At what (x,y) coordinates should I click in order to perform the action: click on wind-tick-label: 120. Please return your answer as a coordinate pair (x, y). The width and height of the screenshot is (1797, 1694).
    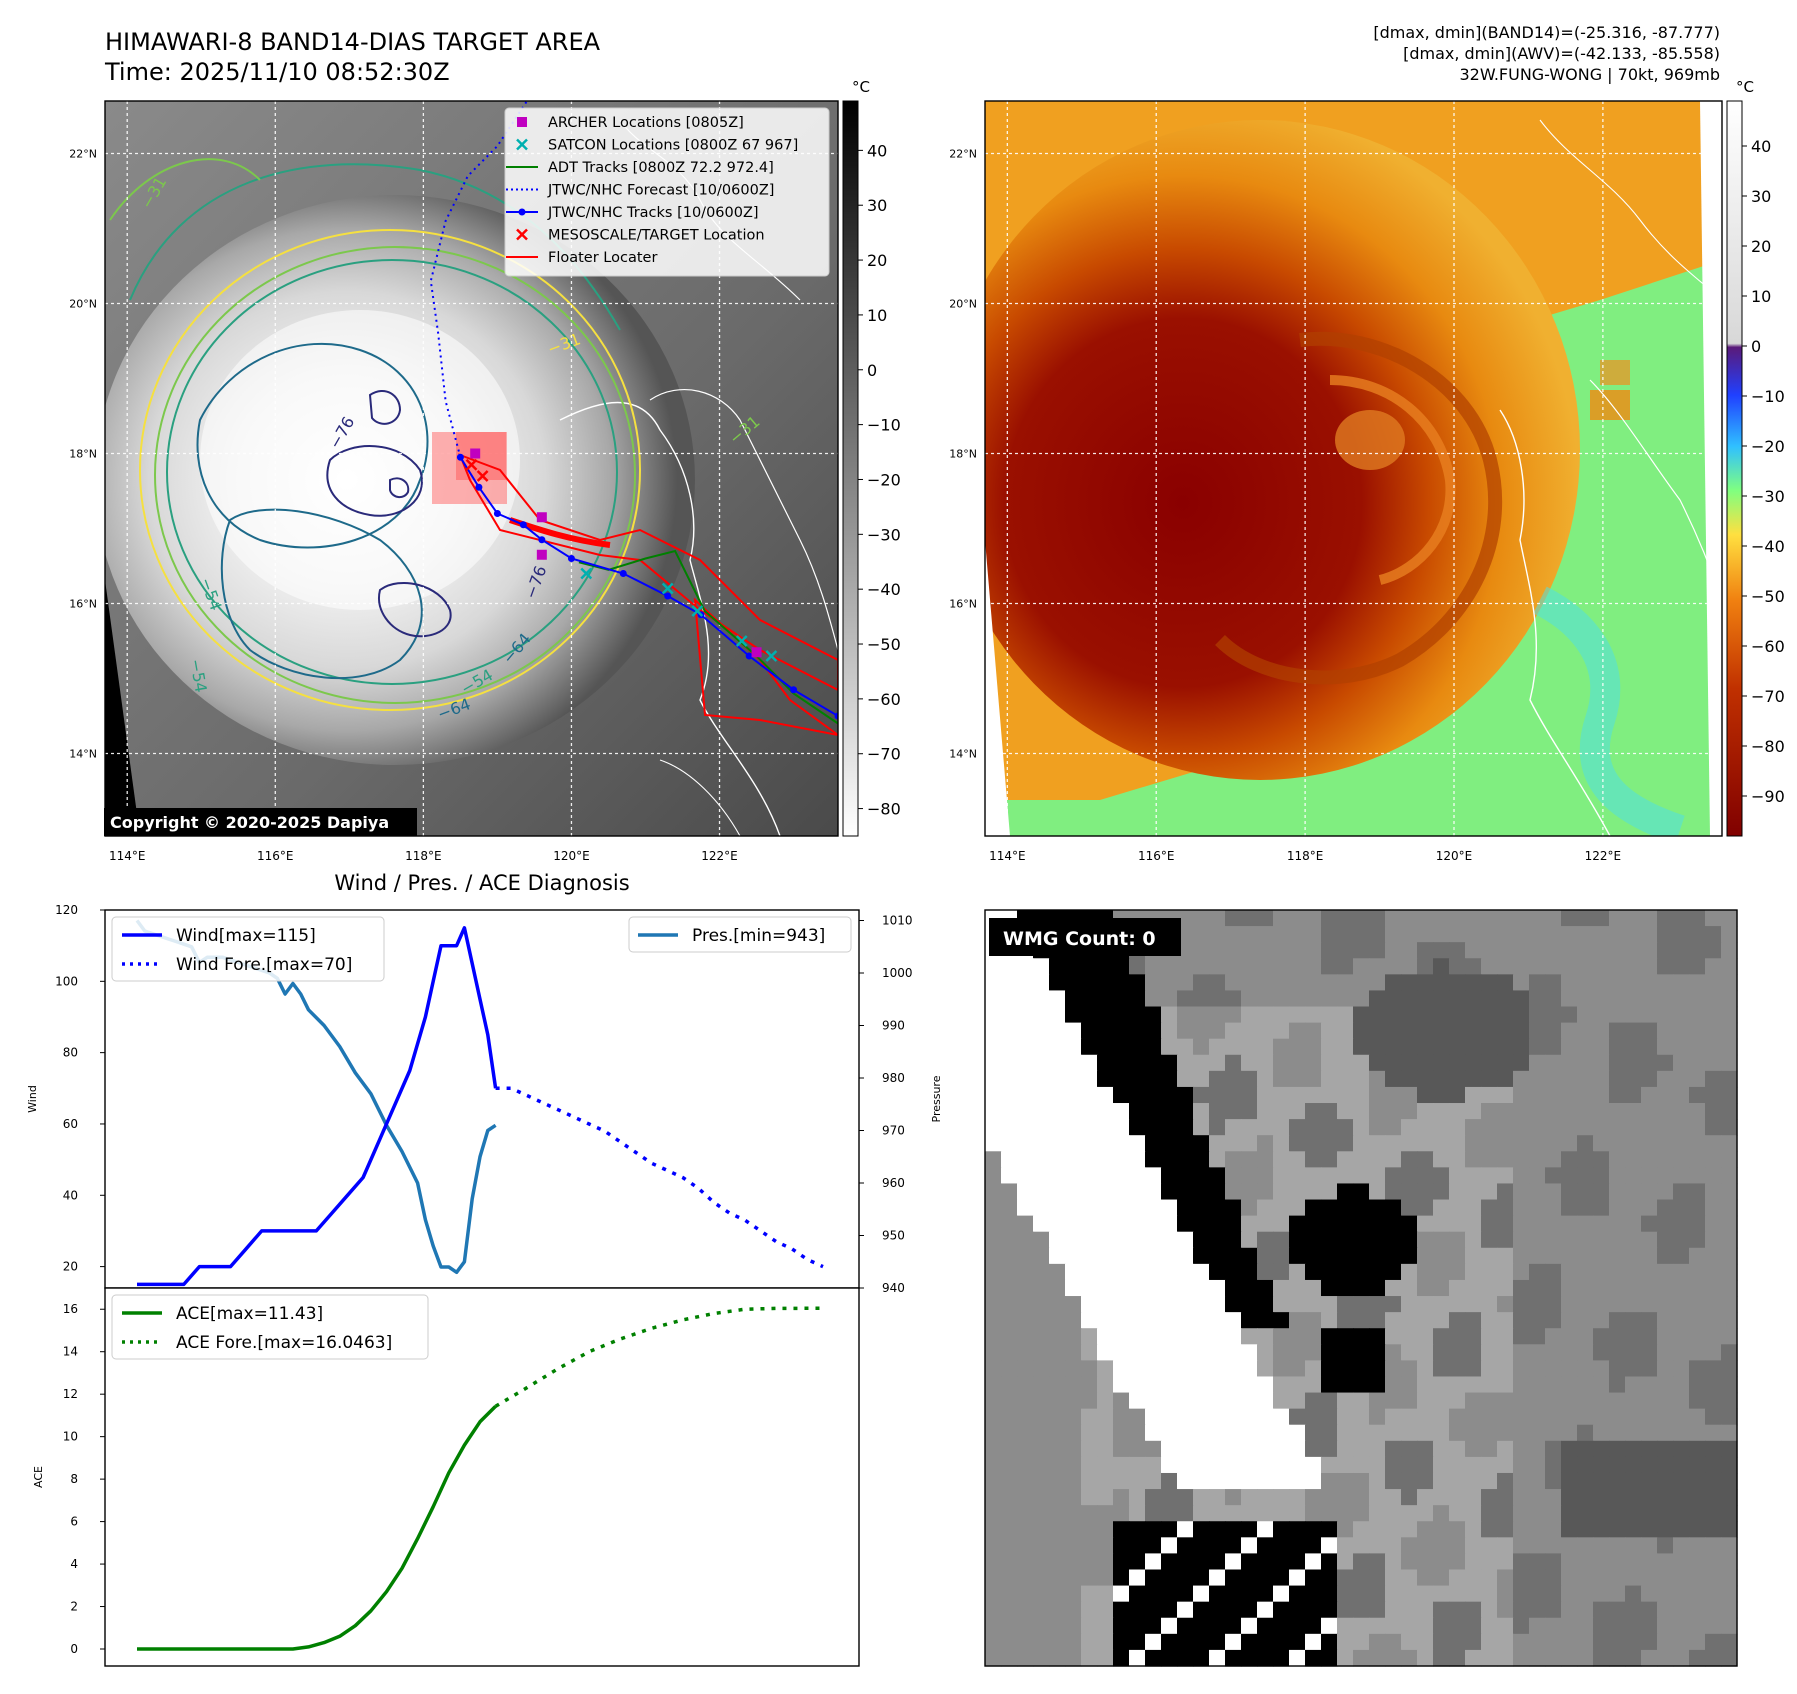
    Looking at the image, I should click on (66, 910).